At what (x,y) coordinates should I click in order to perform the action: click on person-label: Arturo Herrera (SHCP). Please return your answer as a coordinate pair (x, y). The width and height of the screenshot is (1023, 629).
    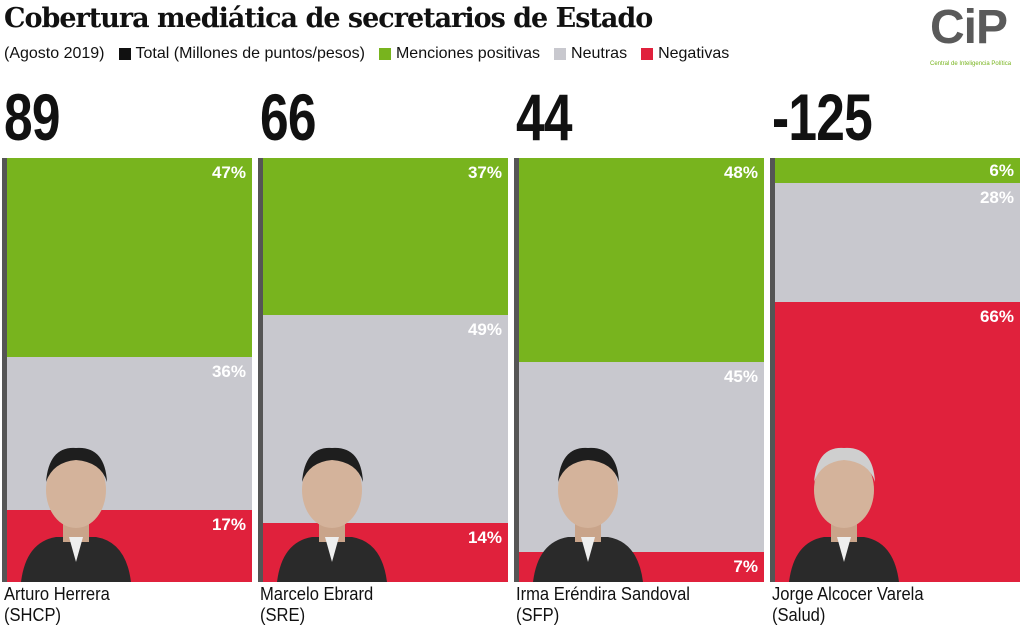
    Looking at the image, I should click on (57, 605).